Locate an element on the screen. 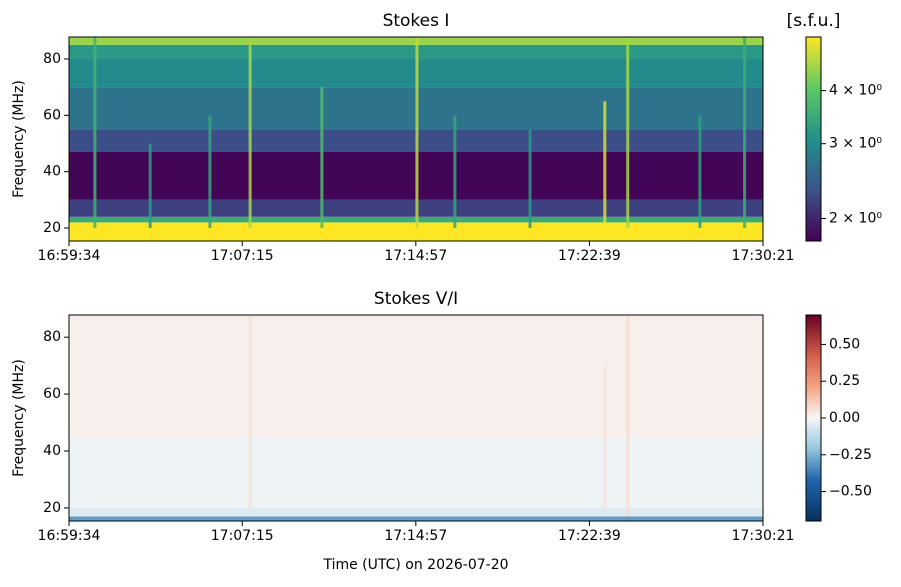 The image size is (901, 587). colorbar-label: [s.f.u.] is located at coordinates (814, 21).